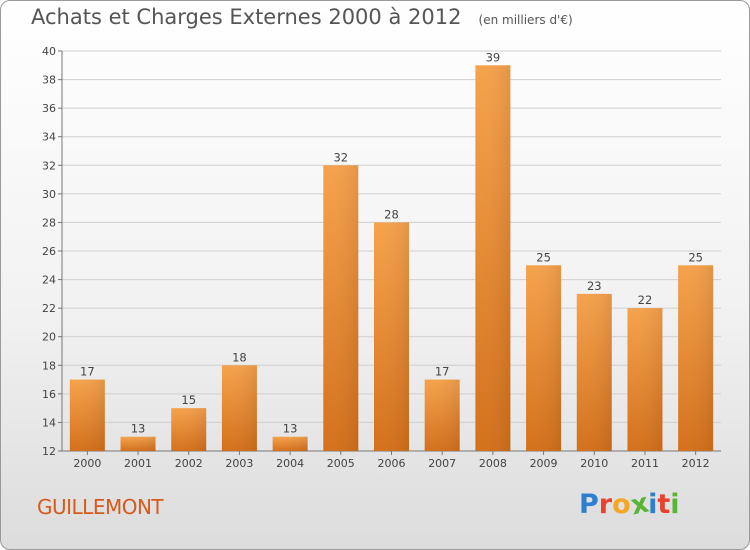 Image resolution: width=750 pixels, height=550 pixels. Describe the element at coordinates (493, 463) in the screenshot. I see `x-tick-label: 2008` at that location.